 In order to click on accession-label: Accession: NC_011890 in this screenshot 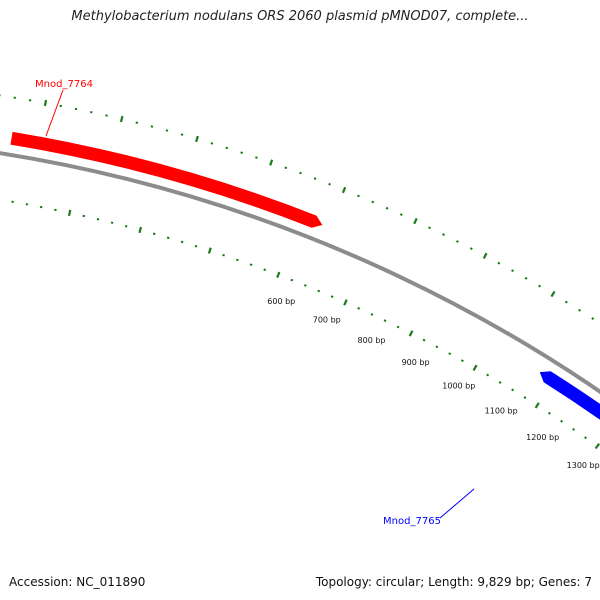, I will do `click(77, 582)`.